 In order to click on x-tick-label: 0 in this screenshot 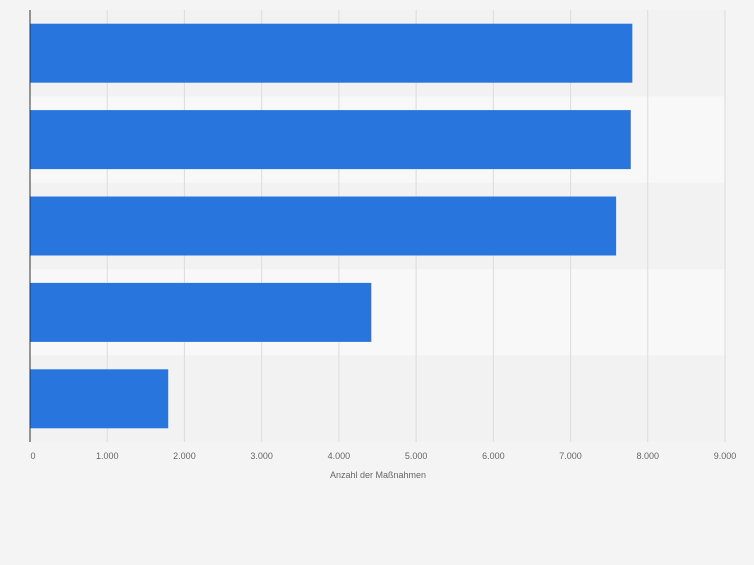, I will do `click(32, 456)`.